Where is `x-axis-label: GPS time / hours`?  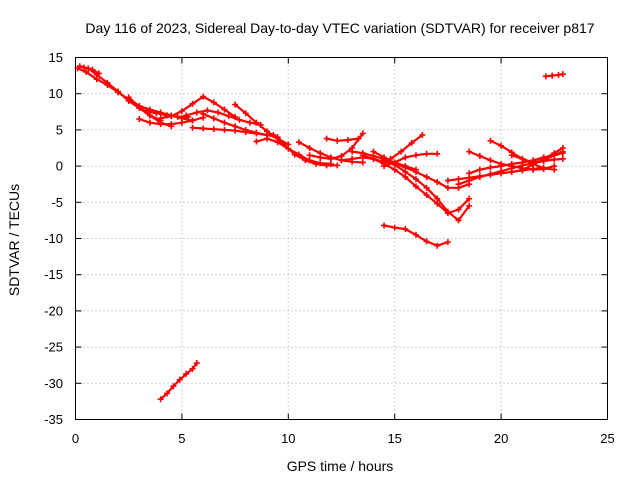 x-axis-label: GPS time / hours is located at coordinates (340, 466).